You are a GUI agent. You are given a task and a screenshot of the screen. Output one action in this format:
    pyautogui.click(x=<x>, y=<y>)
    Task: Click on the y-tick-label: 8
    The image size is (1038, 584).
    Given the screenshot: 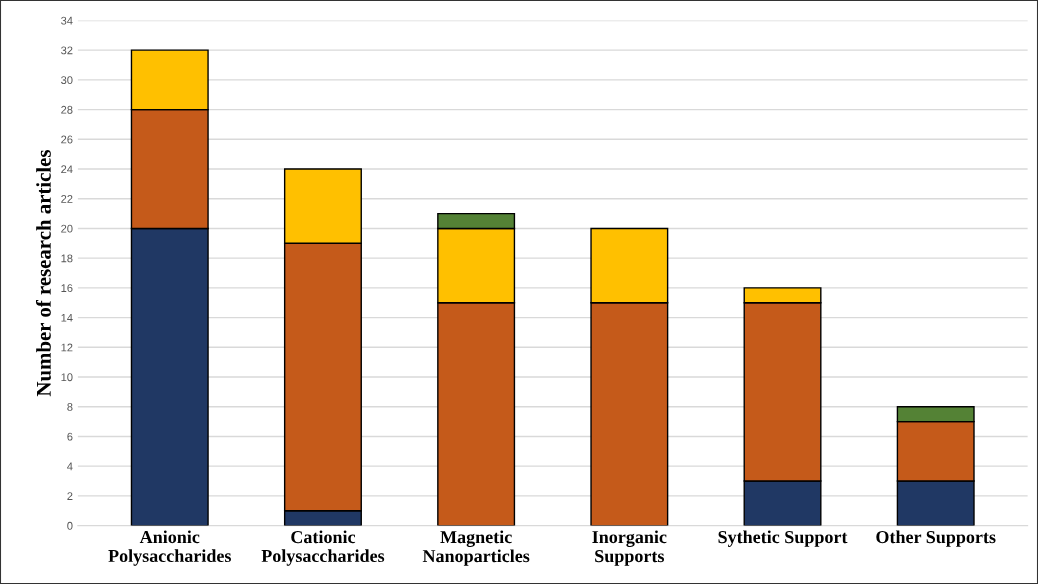 What is the action you would take?
    pyautogui.click(x=70, y=407)
    